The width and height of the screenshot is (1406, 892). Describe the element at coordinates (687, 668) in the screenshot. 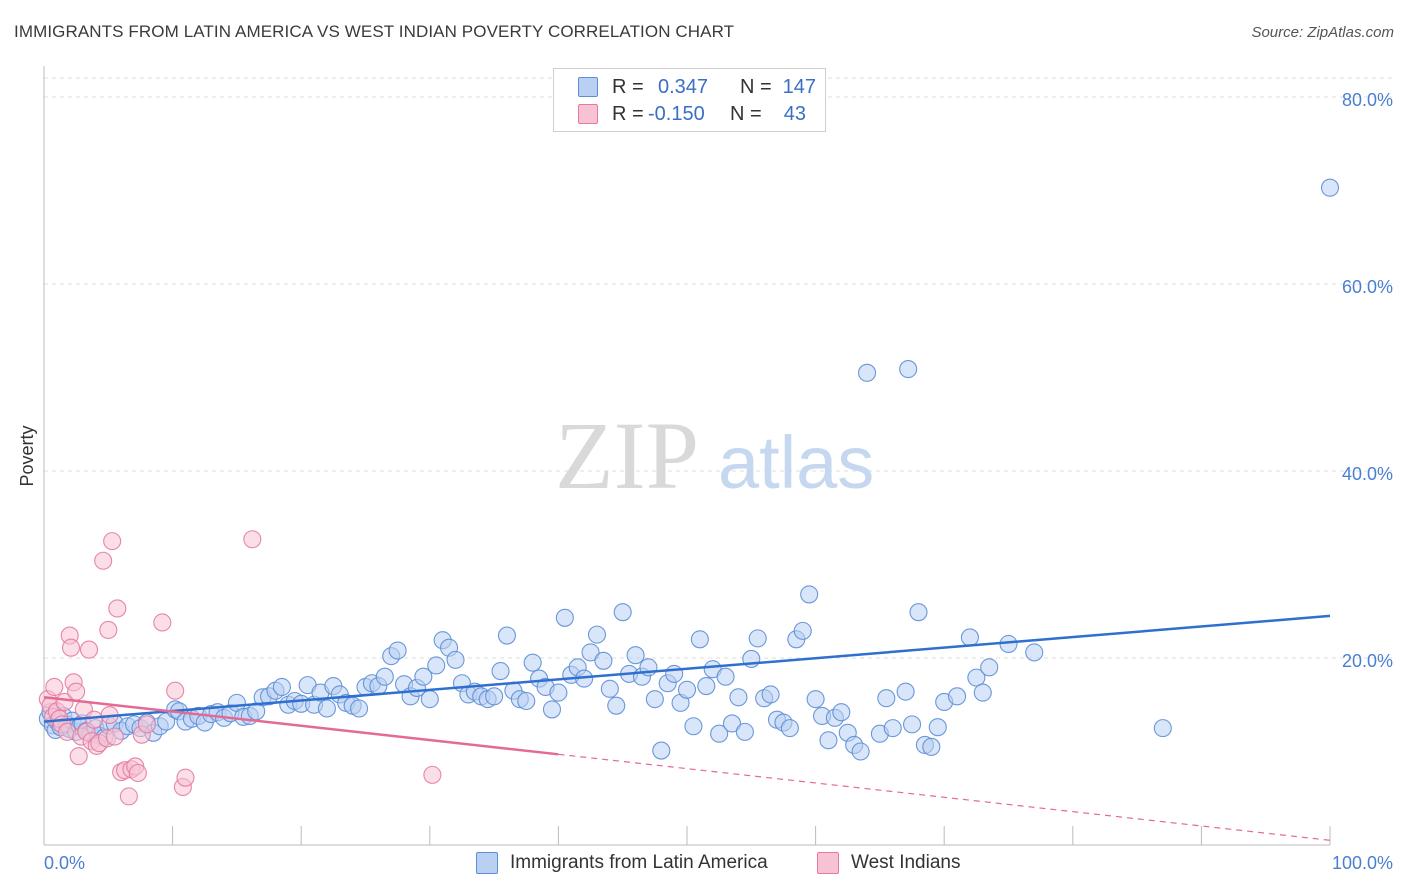

I see `trend-line-latin-america` at that location.